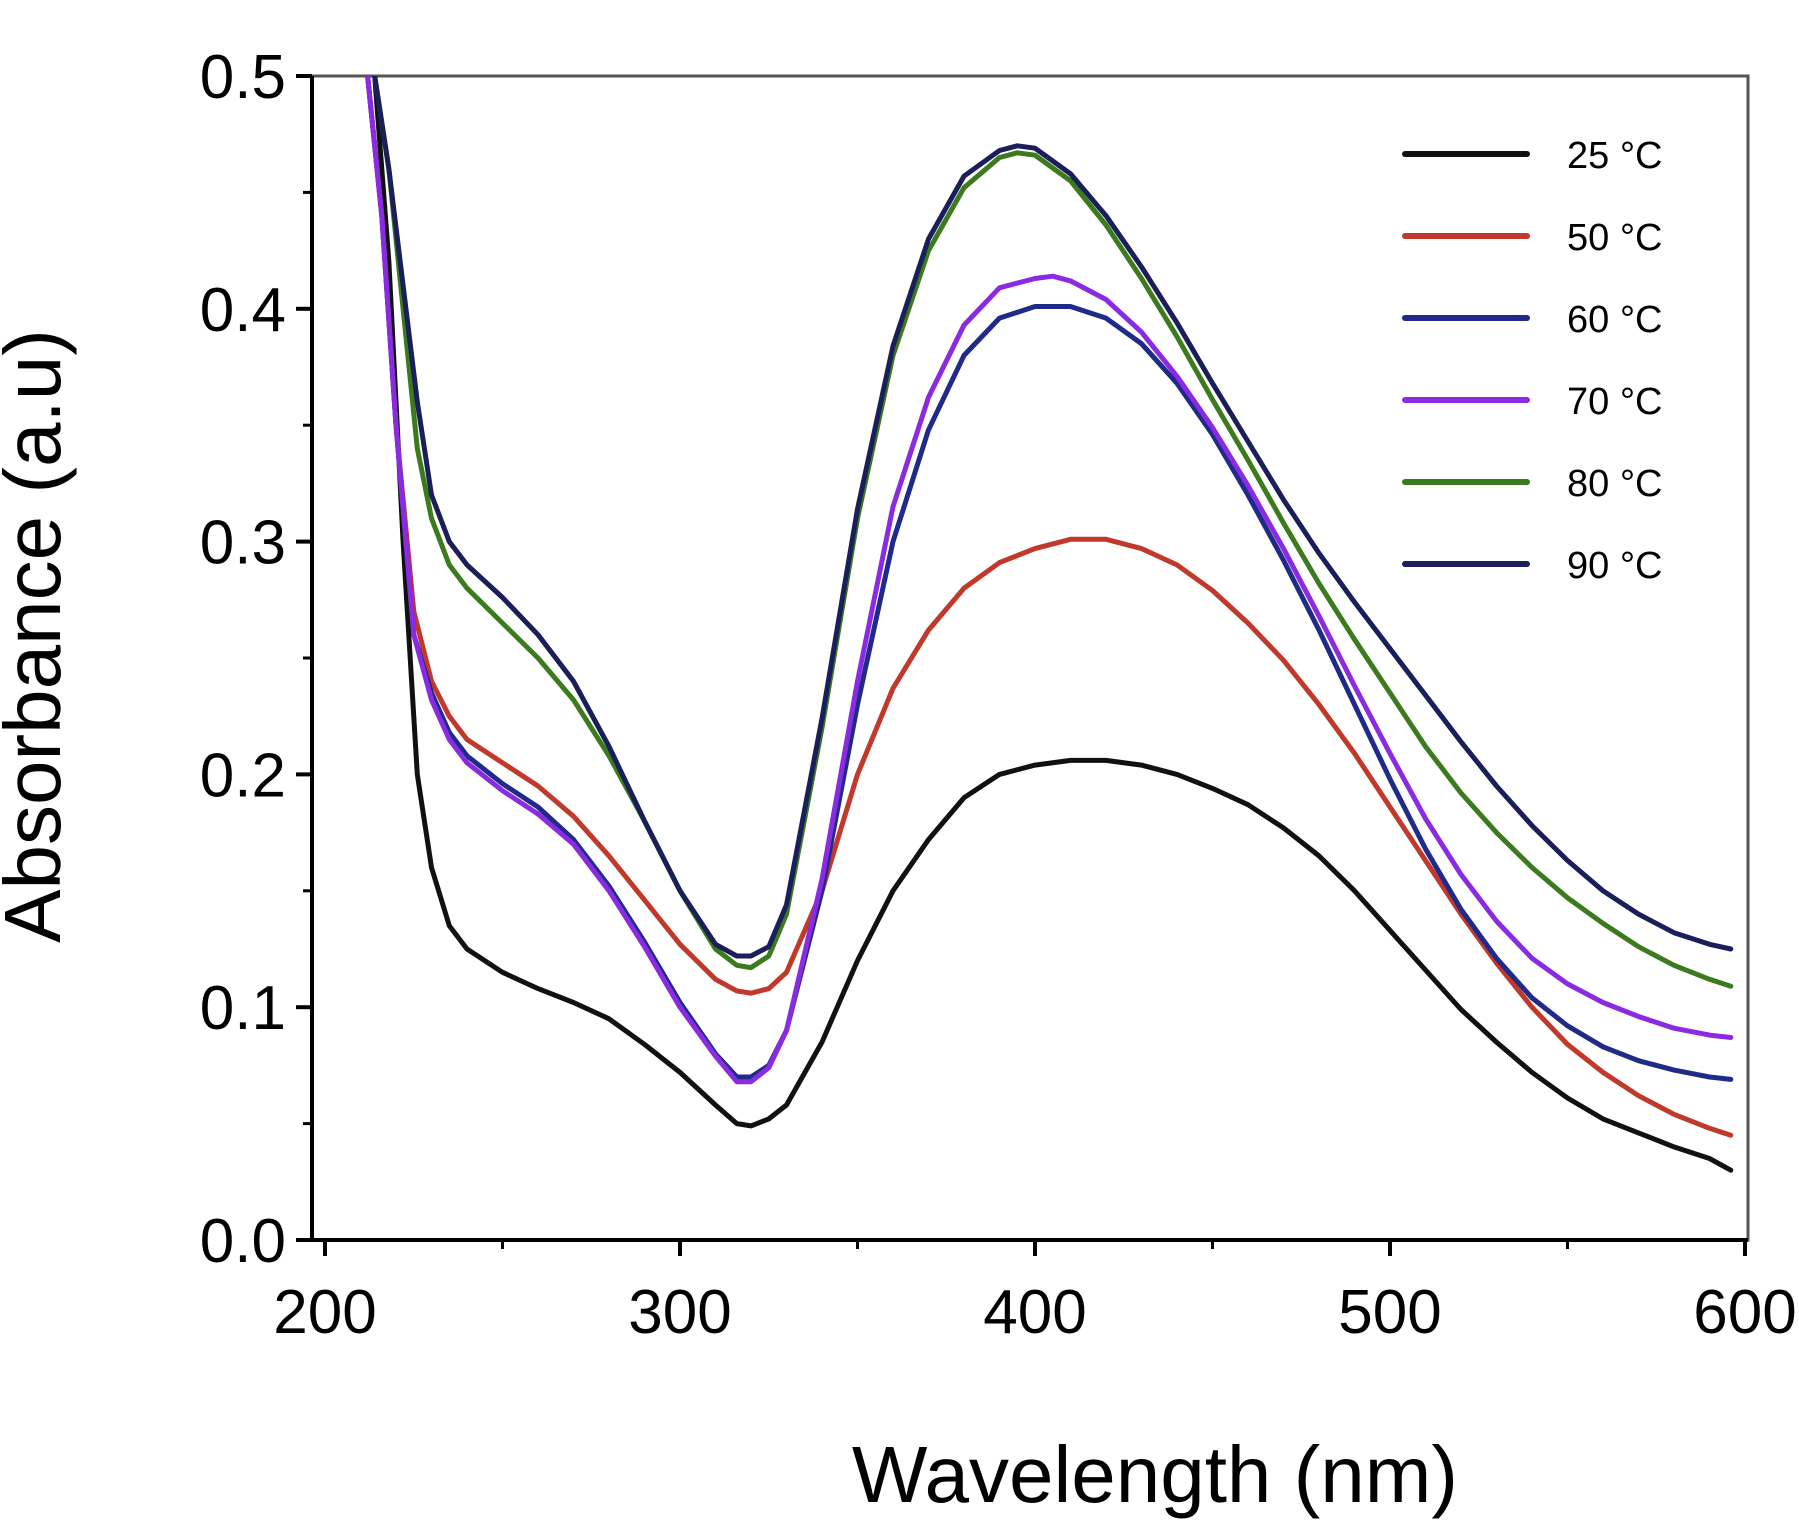  What do you see at coordinates (38, 636) in the screenshot?
I see `y-axis-label: Absorbance (a.u)` at bounding box center [38, 636].